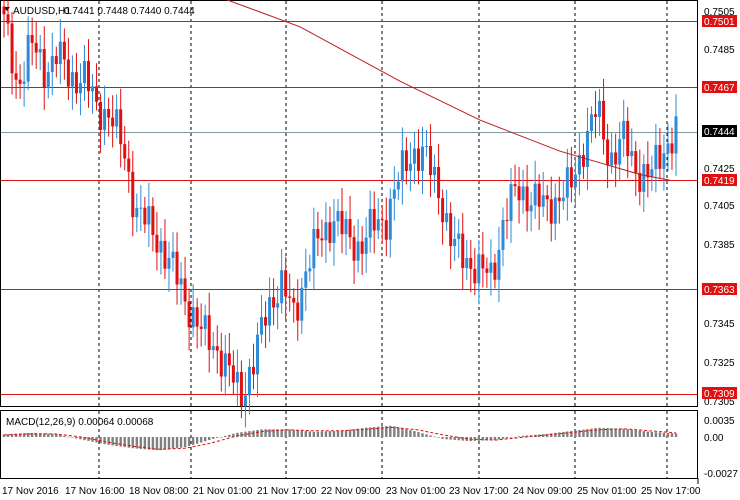 Image resolution: width=740 pixels, height=500 pixels. I want to click on level-tag-1: 0.7467, so click(719, 88).